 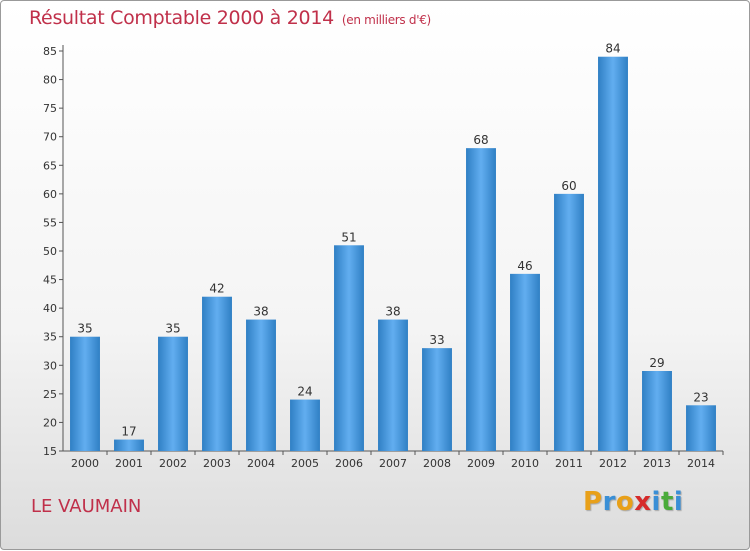 I want to click on logo-letter: r, so click(x=609, y=502).